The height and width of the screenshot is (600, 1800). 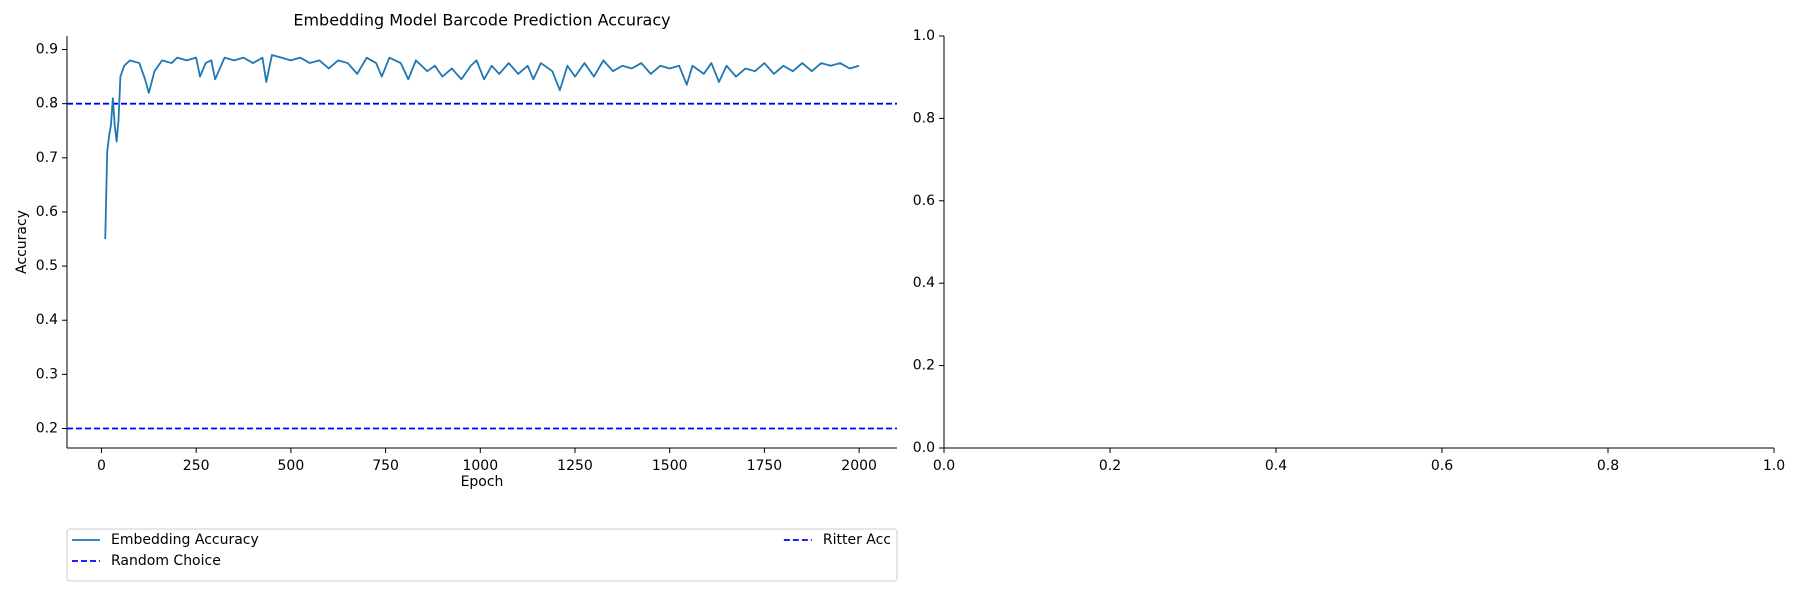 What do you see at coordinates (385, 466) in the screenshot?
I see `x-tick-label: 750` at bounding box center [385, 466].